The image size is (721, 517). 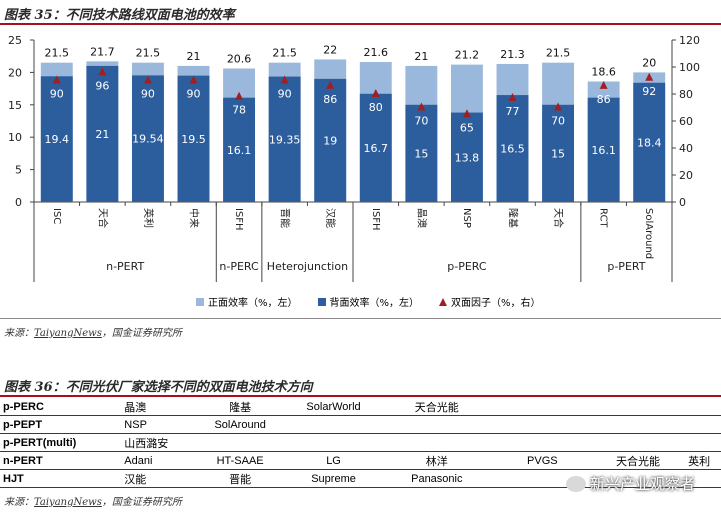 I want to click on front-value-label: 21.2, so click(x=467, y=55).